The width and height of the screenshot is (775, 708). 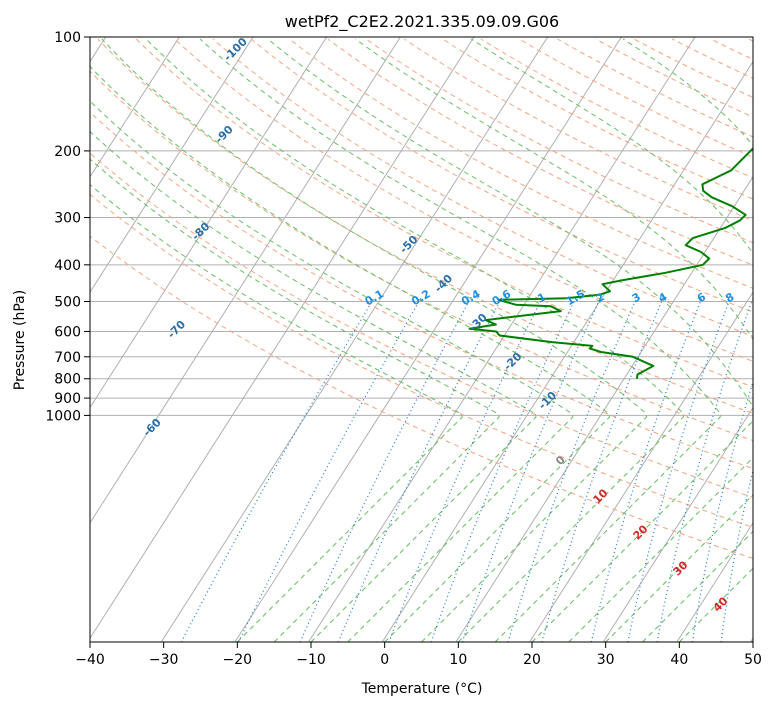 What do you see at coordinates (471, 297) in the screenshot?
I see `mixing-ratio-label: 0.4` at bounding box center [471, 297].